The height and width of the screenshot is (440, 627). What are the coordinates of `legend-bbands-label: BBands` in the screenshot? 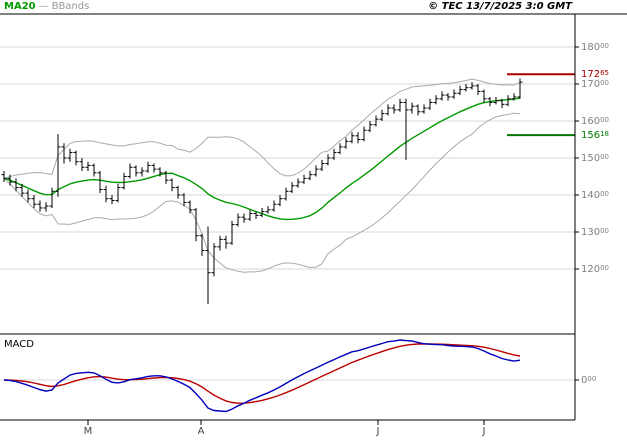 It's located at (70, 6).